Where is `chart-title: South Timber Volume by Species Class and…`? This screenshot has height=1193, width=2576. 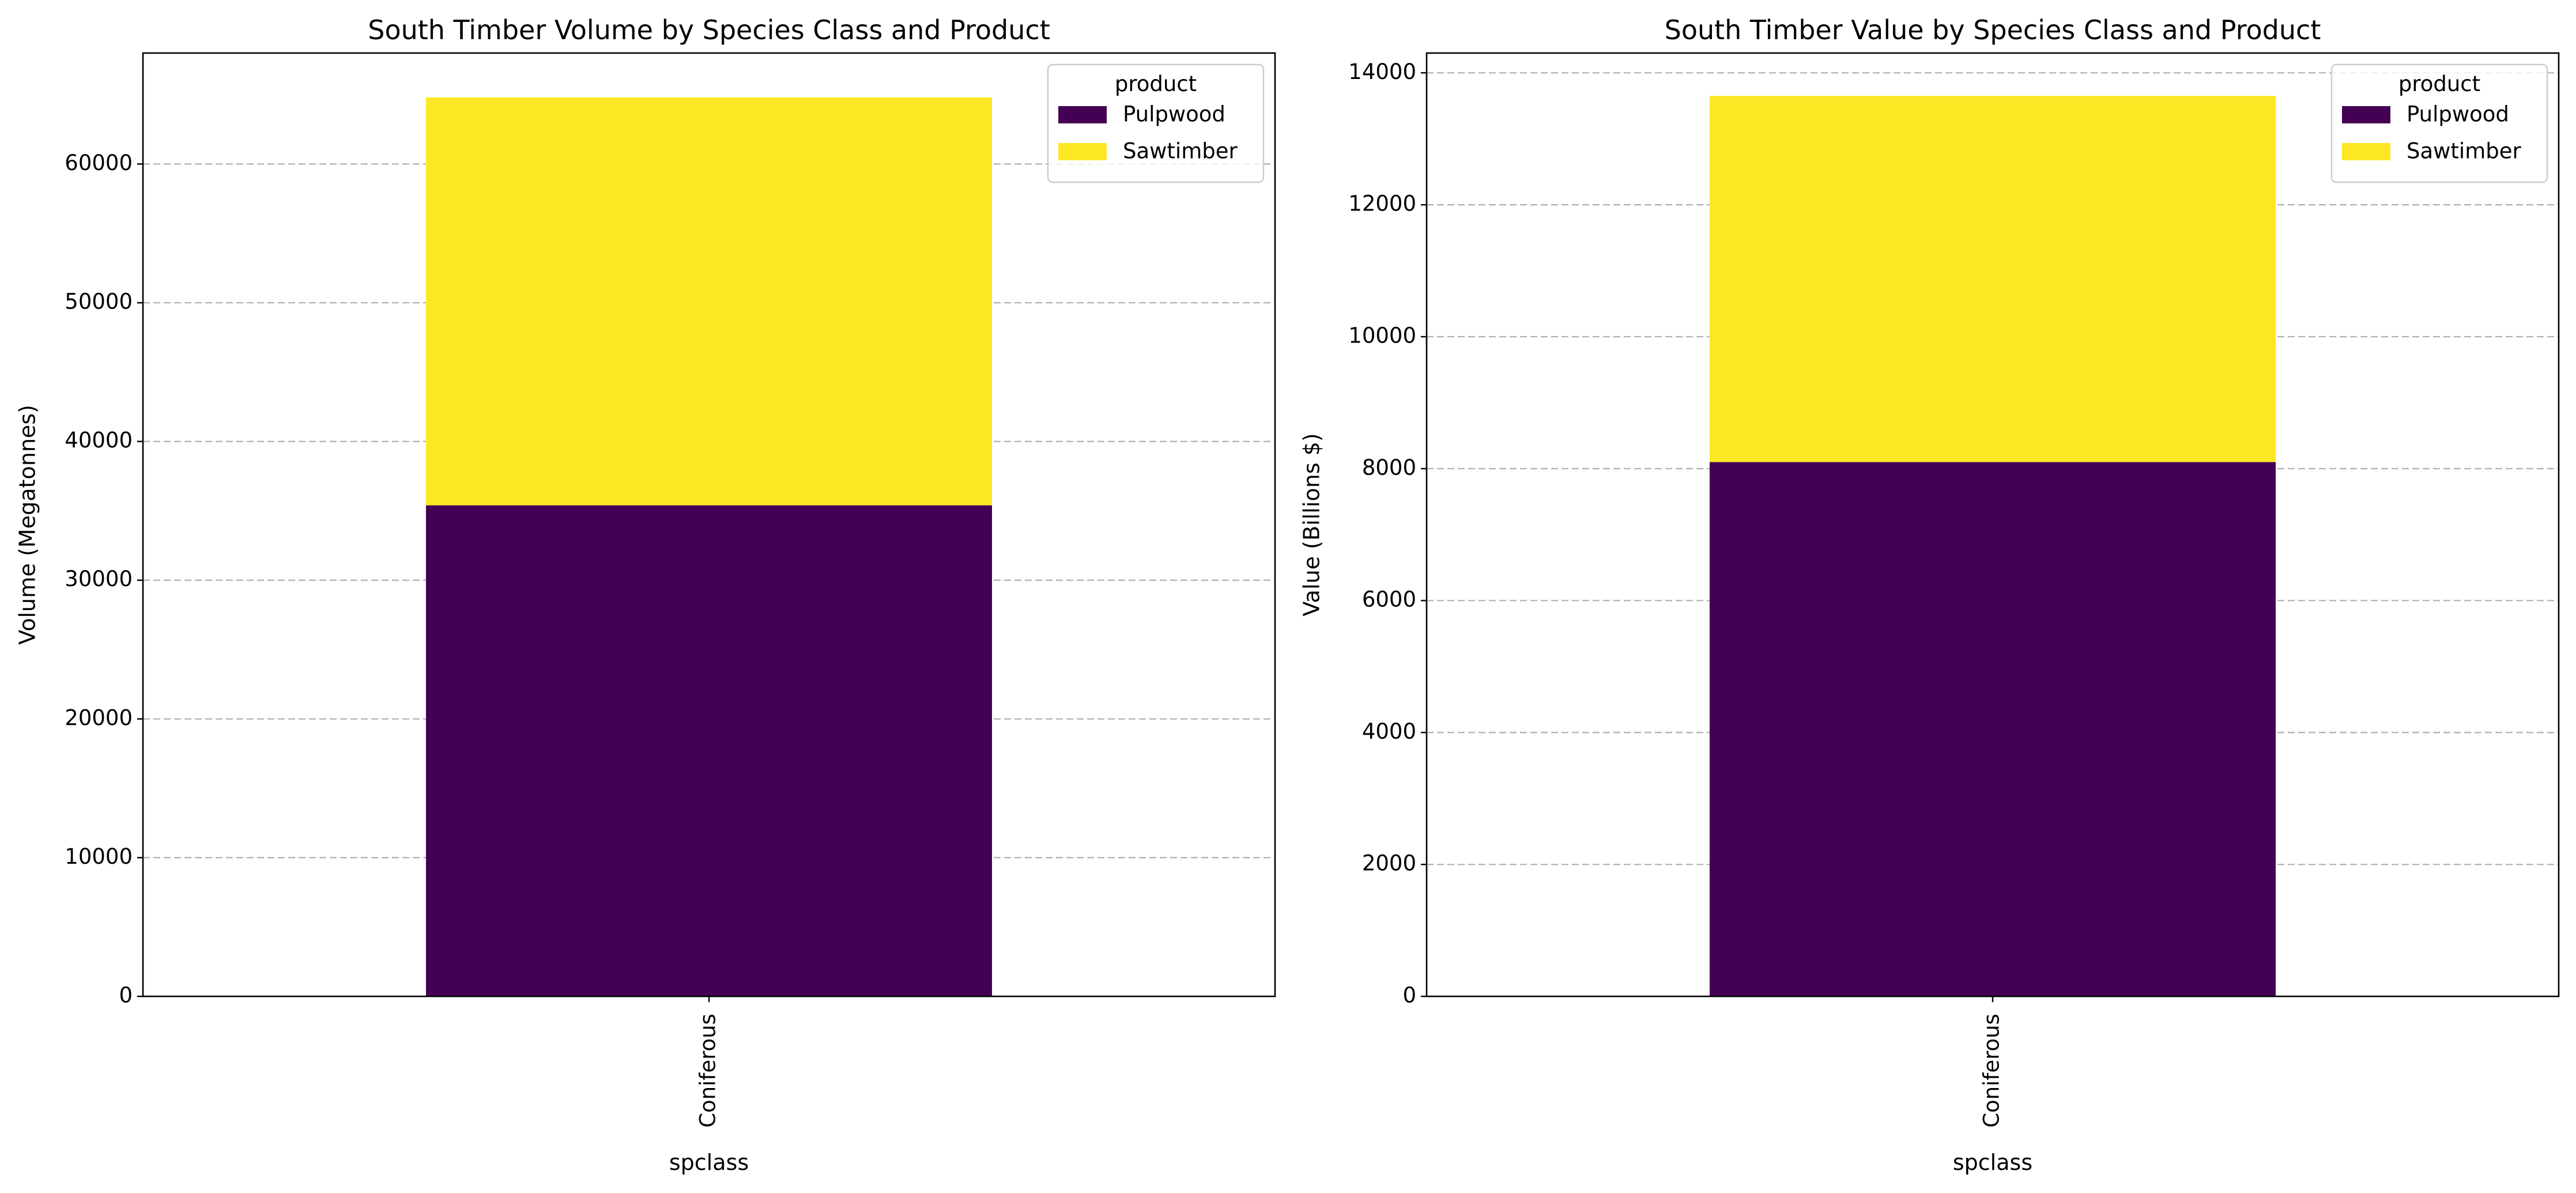
chart-title: South Timber Volume by Species Class and… is located at coordinates (709, 30).